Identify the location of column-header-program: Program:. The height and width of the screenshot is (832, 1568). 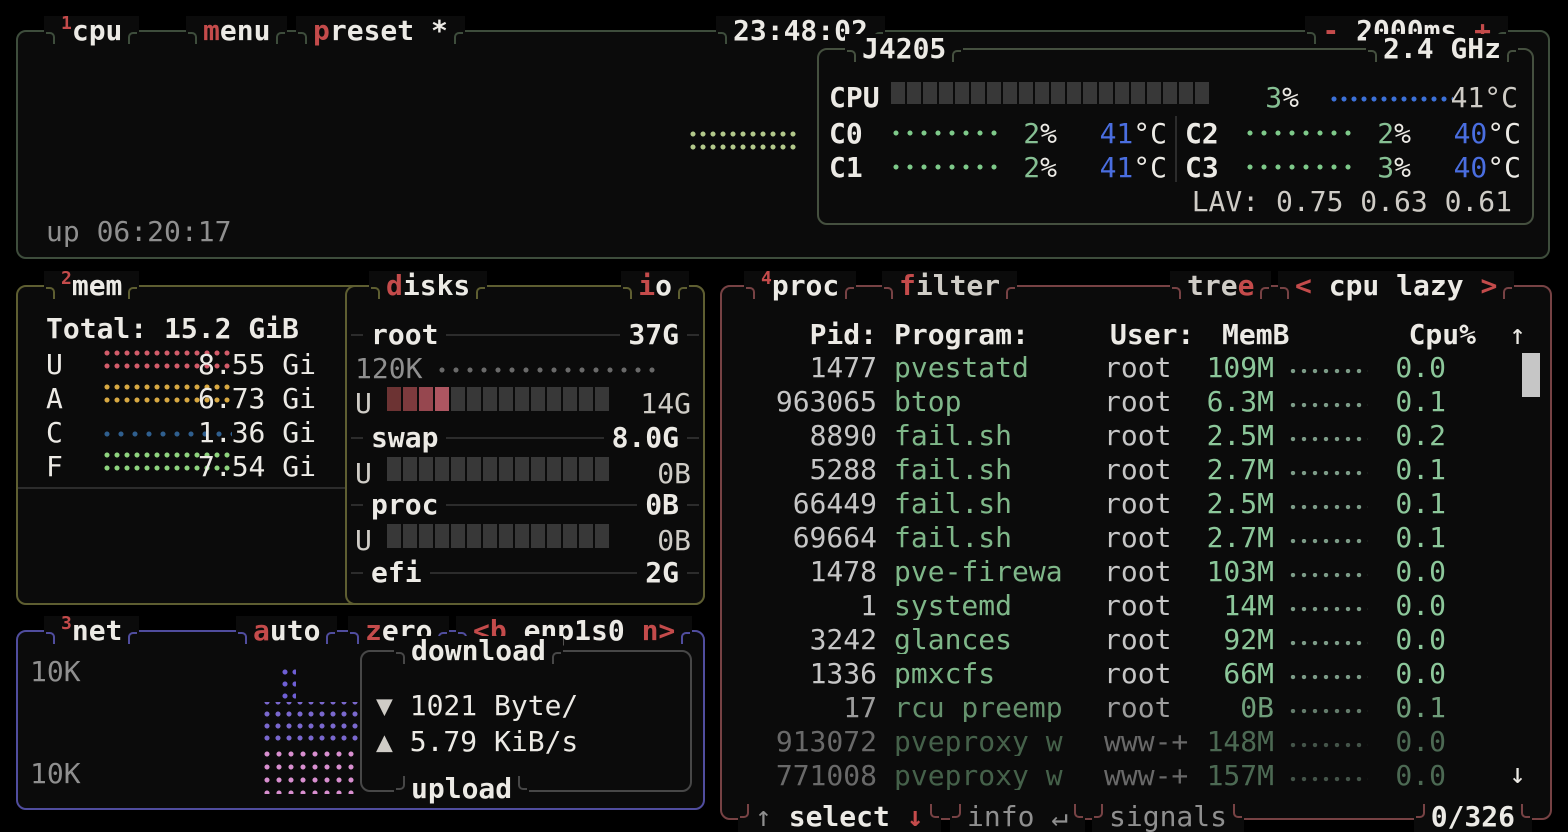
(961, 334).